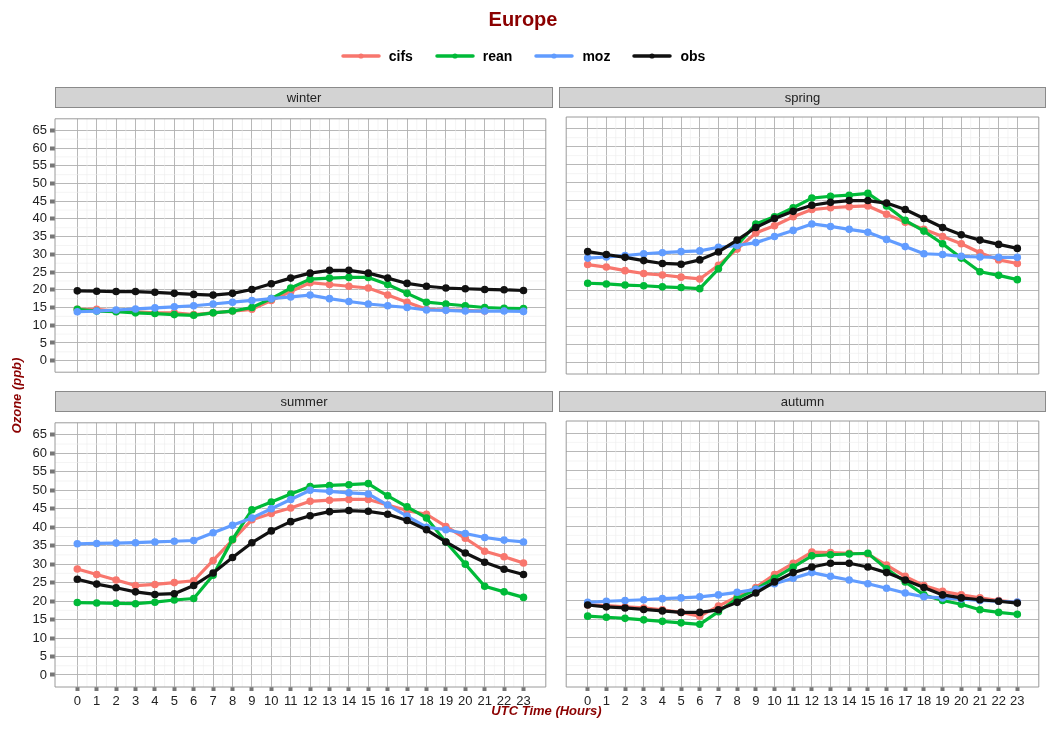  What do you see at coordinates (304, 401) in the screenshot?
I see `chart-title: summer` at bounding box center [304, 401].